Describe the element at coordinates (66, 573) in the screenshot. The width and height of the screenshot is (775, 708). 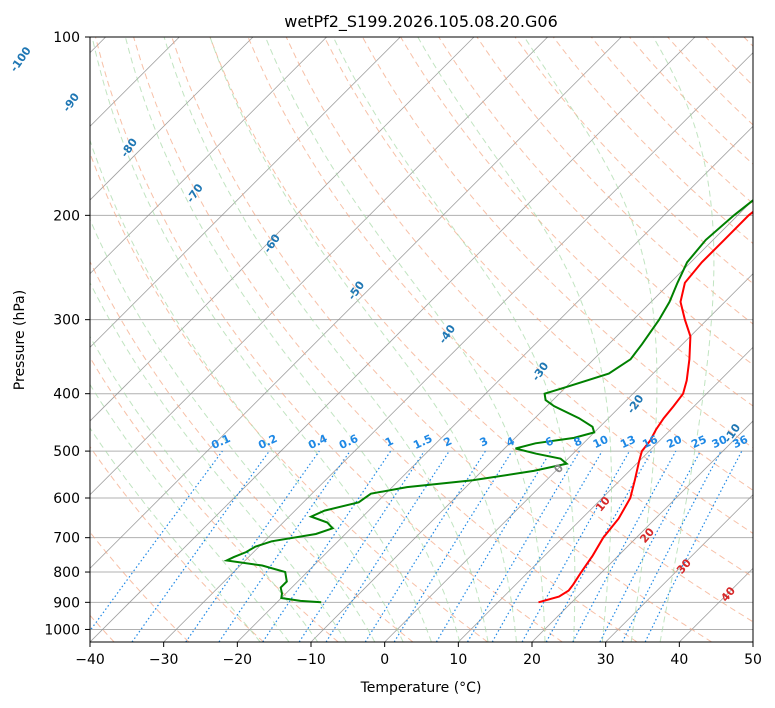
I see `y-tick-label: 800` at that location.